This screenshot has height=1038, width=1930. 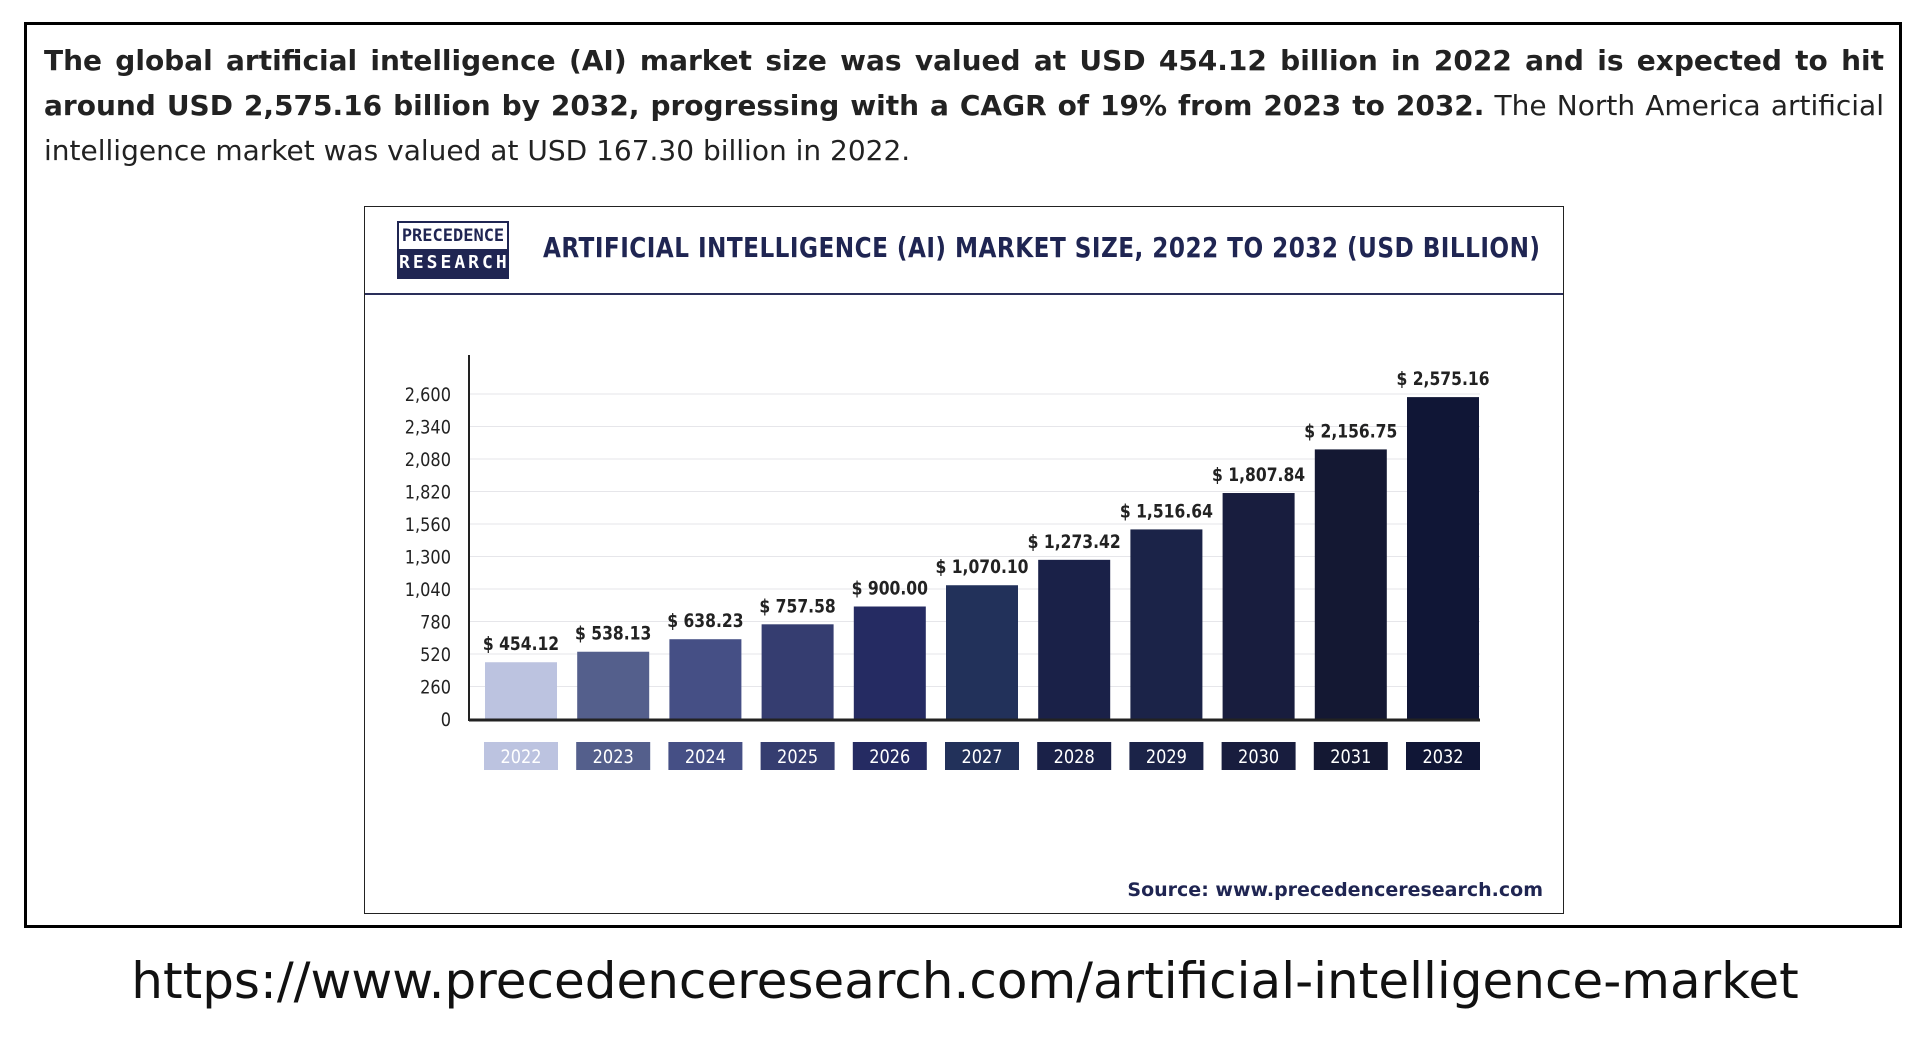 I want to click on x-tick-label: 2023, so click(x=613, y=758).